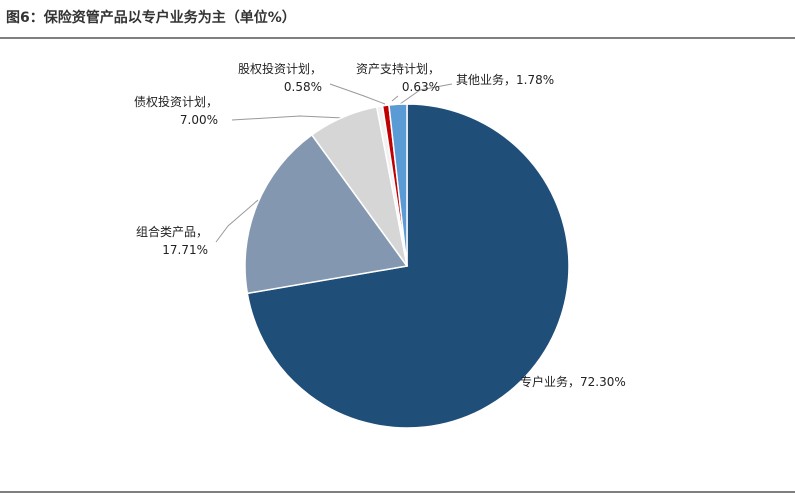 Image resolution: width=795 pixels, height=502 pixels. What do you see at coordinates (199, 120) in the screenshot?
I see `data-label: 7.00%` at bounding box center [199, 120].